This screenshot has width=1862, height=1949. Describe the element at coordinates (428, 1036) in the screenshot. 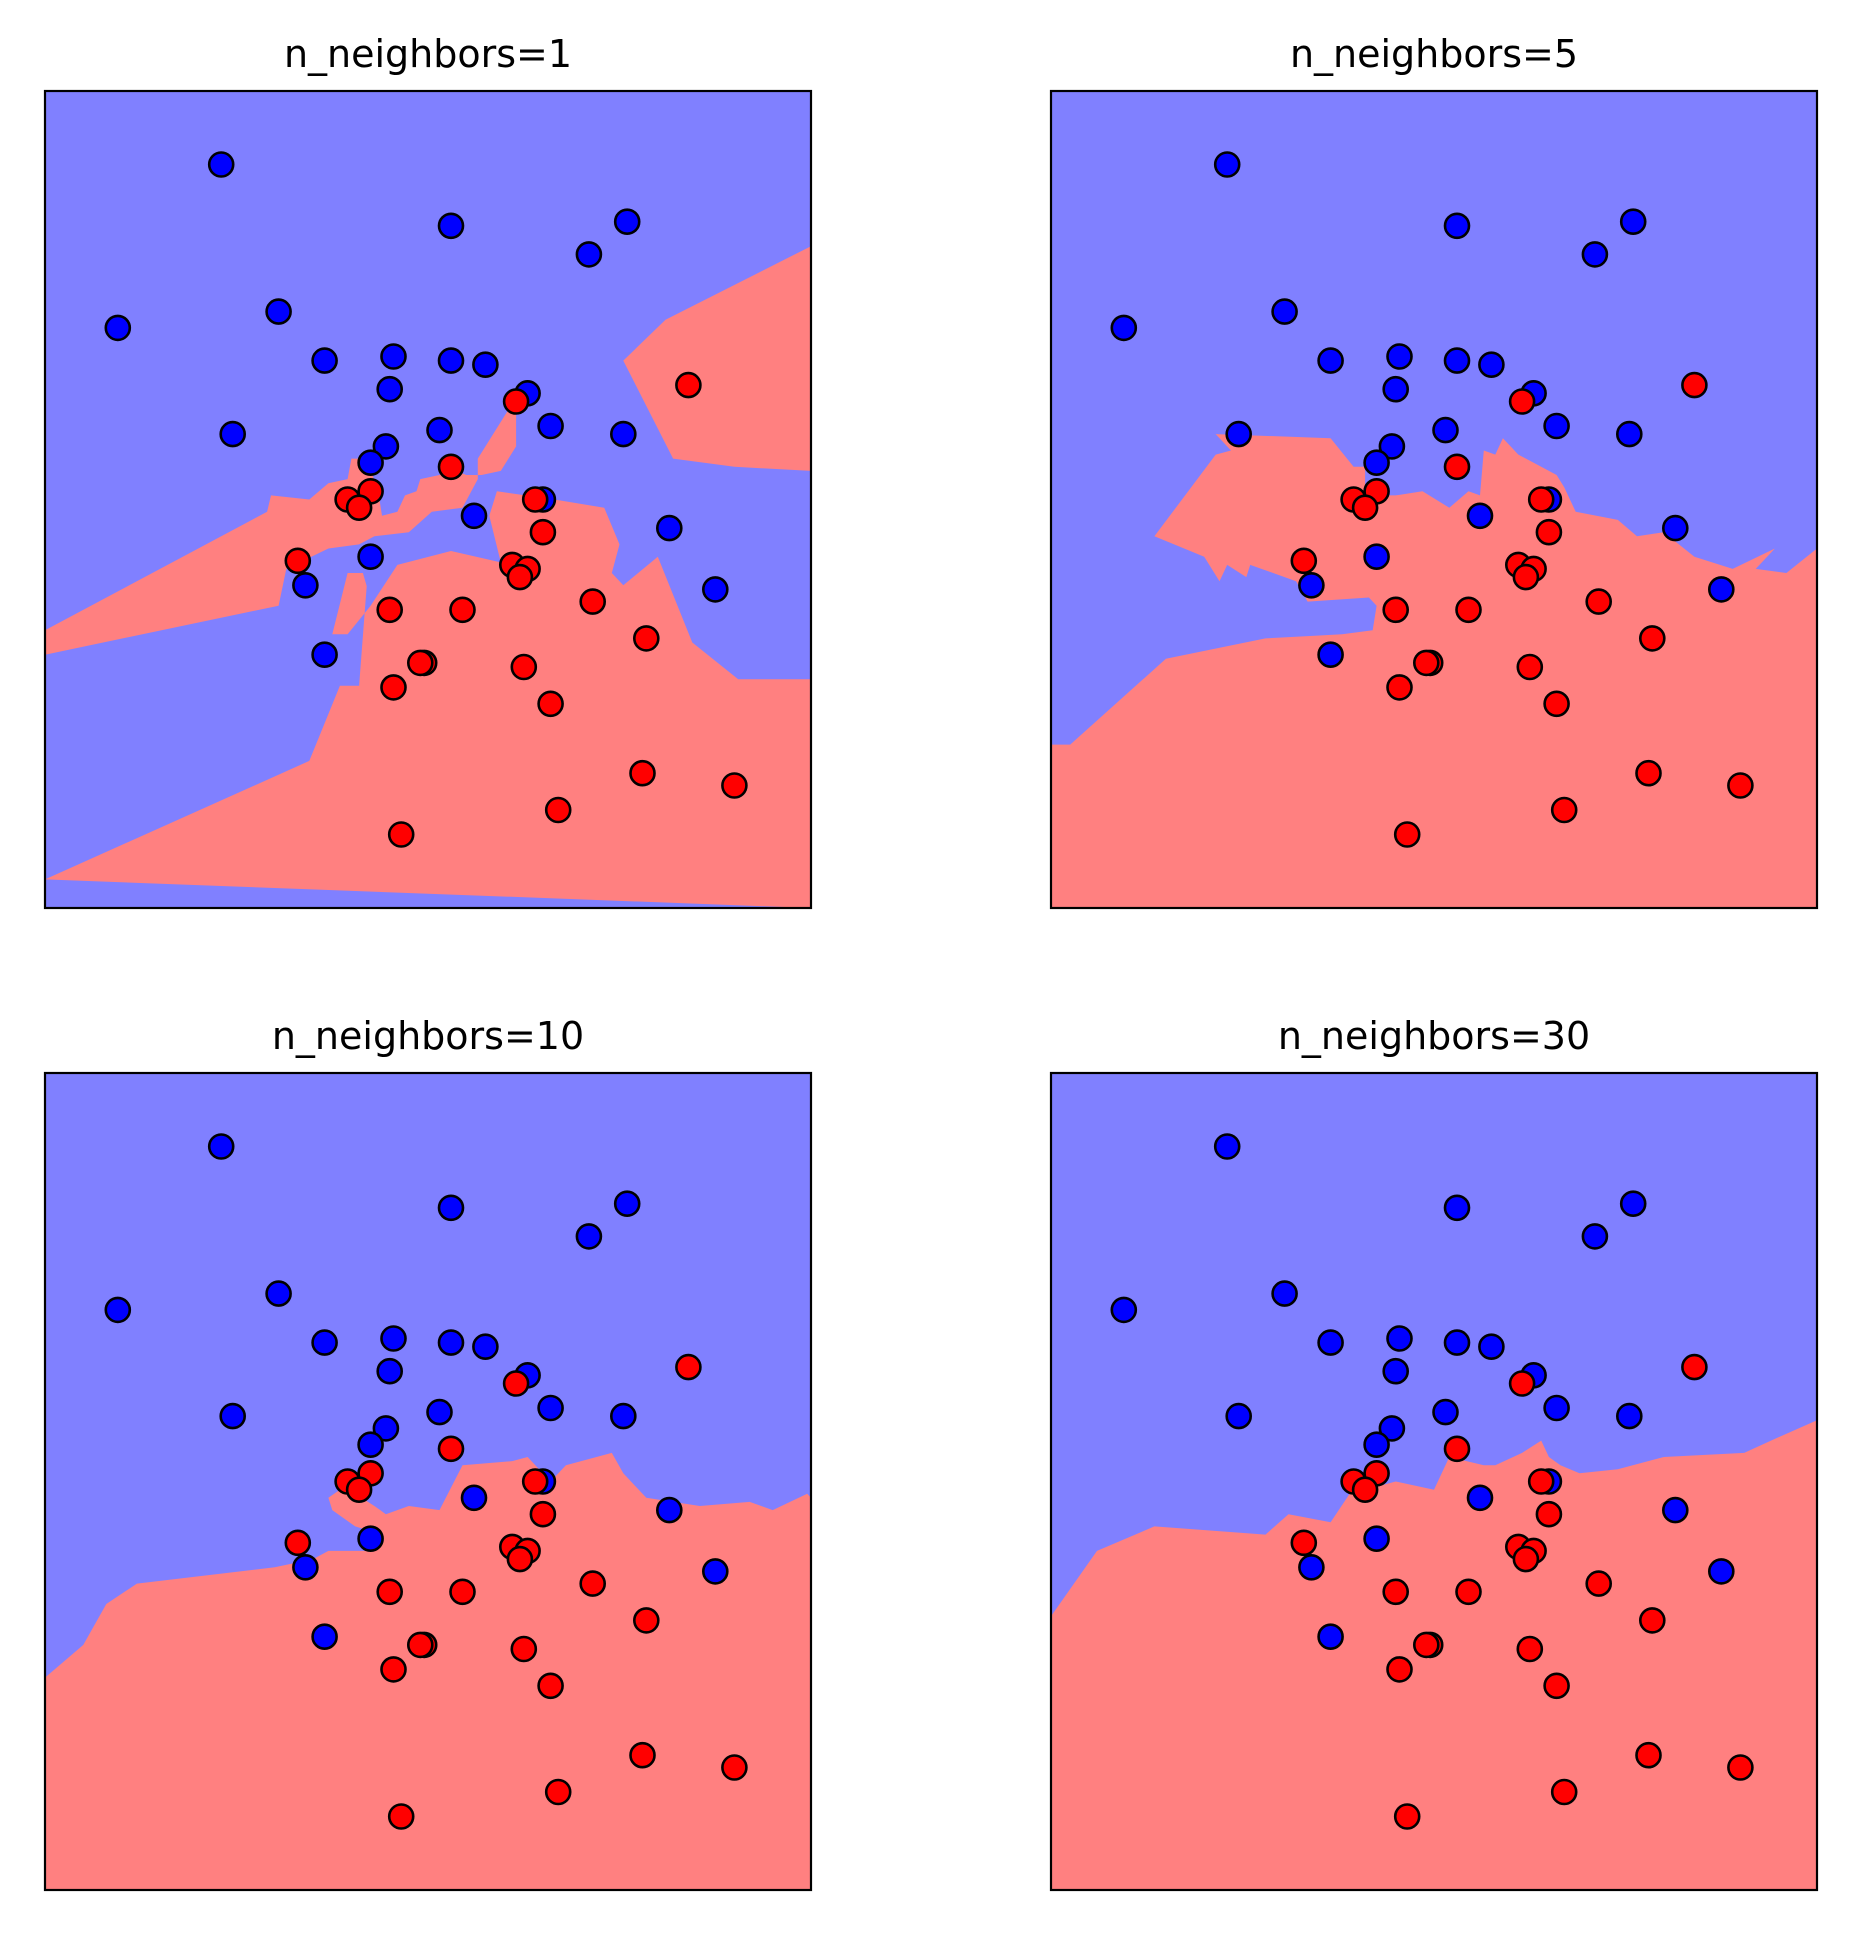

I see `panel-title: n_neighbors=10` at that location.